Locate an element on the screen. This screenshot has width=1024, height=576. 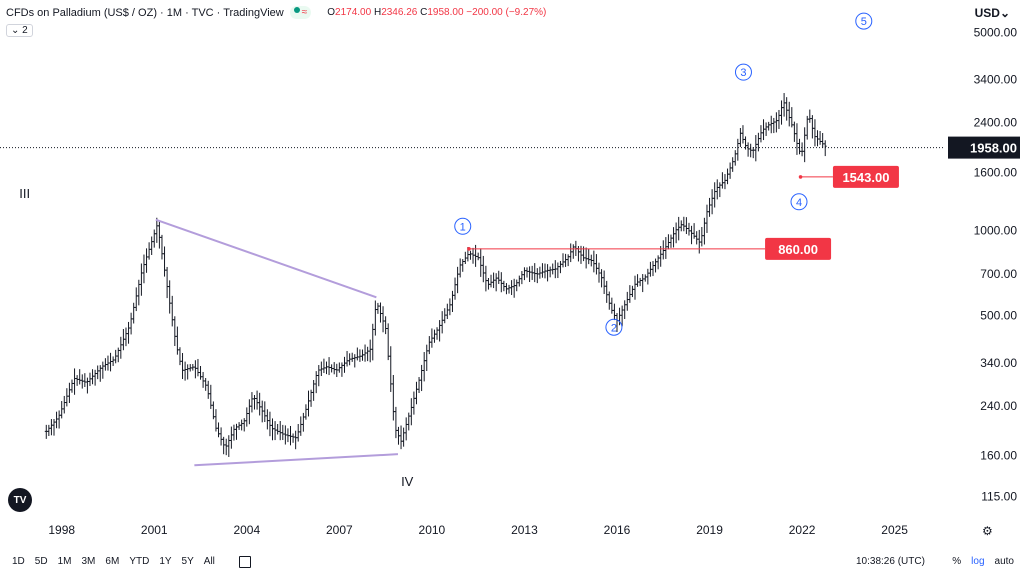
timeframe-1m: 1M is located at coordinates (64, 561).